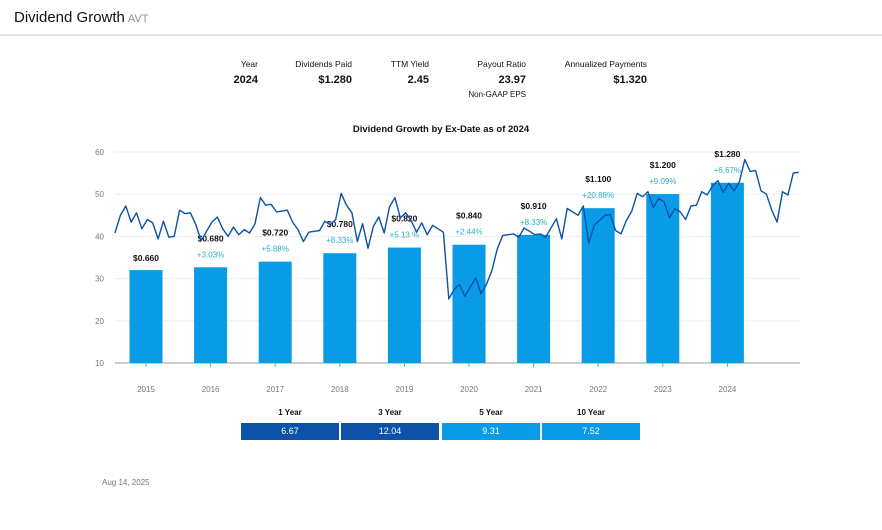 The width and height of the screenshot is (882, 530). Describe the element at coordinates (663, 165) in the screenshot. I see `bar-value-label: $1.200` at that location.